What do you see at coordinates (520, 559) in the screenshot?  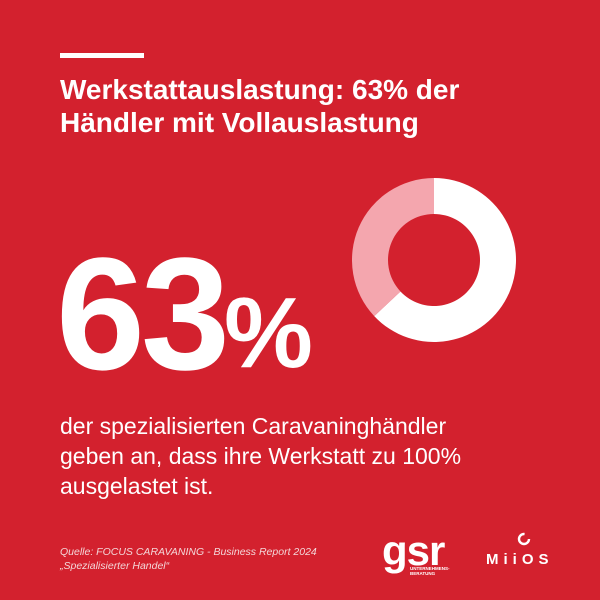 I see `miios-logo-word: MiiOS` at bounding box center [520, 559].